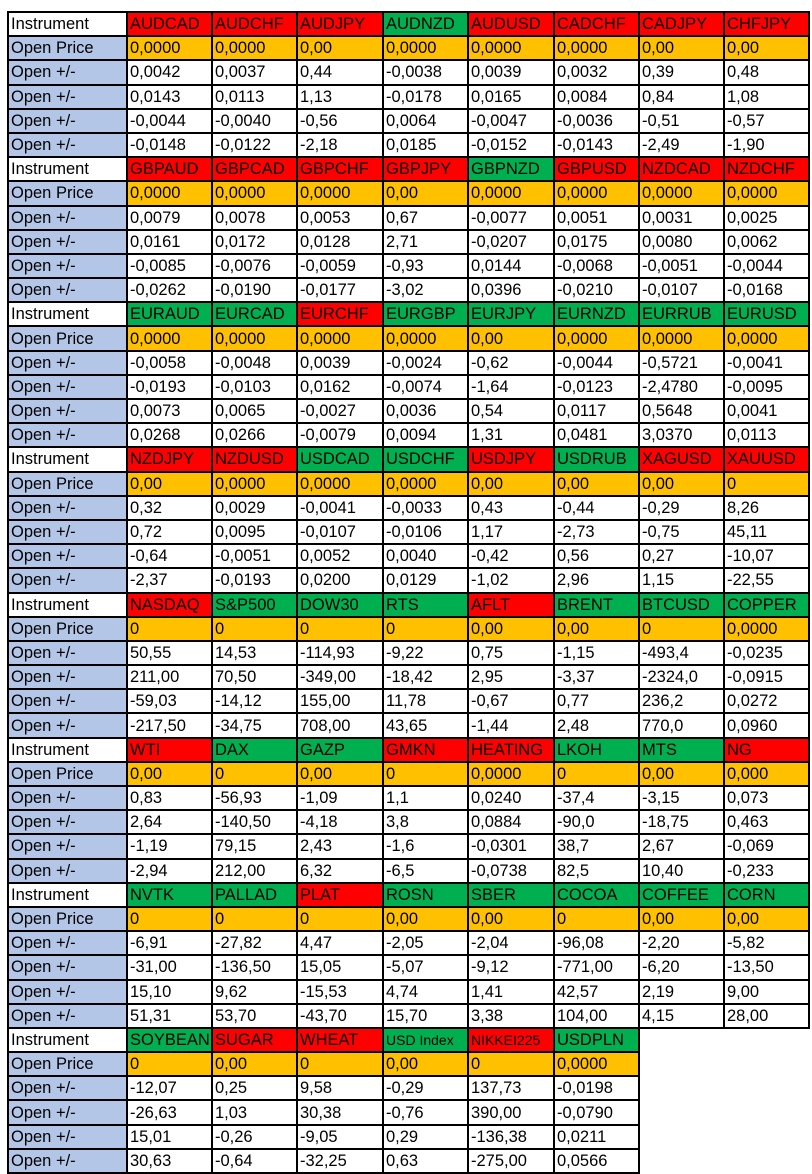 This screenshot has width=812, height=1174. What do you see at coordinates (681, 798) in the screenshot?
I see `open-delta-cell: -3,15` at bounding box center [681, 798].